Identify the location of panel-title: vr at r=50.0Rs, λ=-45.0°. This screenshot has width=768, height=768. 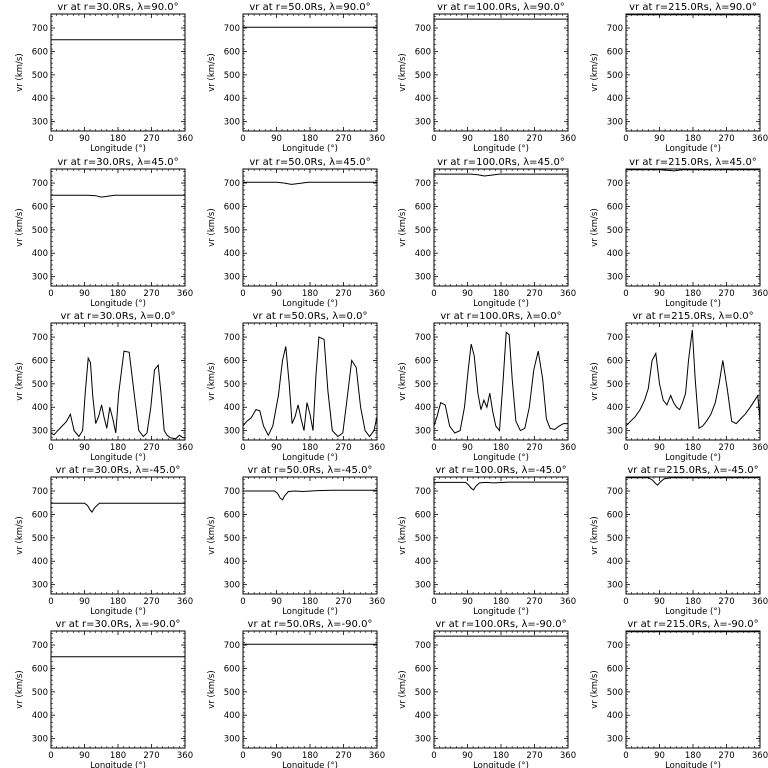
(310, 470).